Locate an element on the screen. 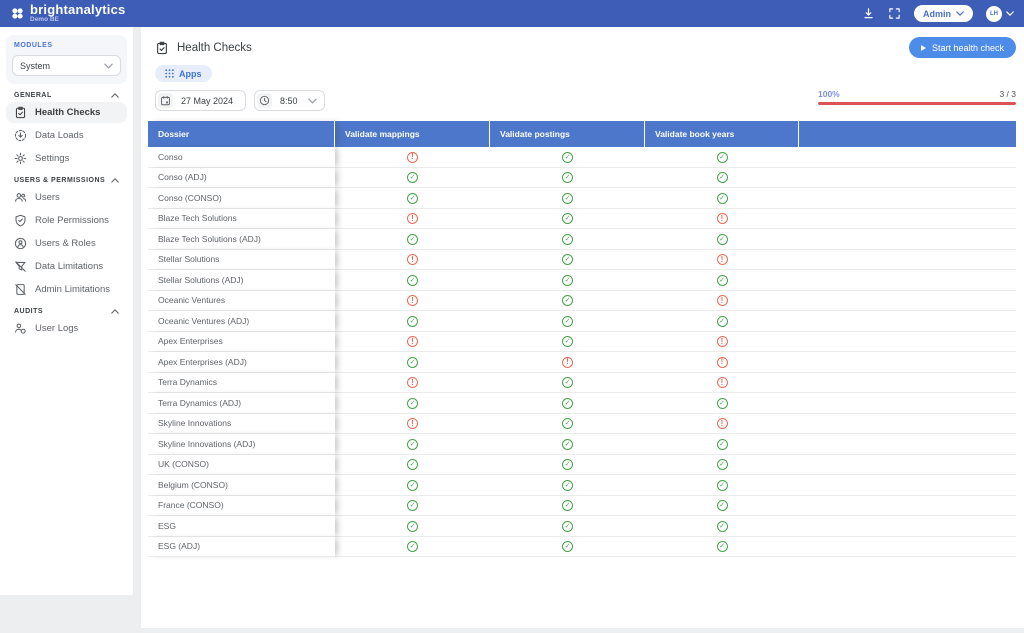  sidebar-section-audits: AUDITS User Logs is located at coordinates (66, 323).